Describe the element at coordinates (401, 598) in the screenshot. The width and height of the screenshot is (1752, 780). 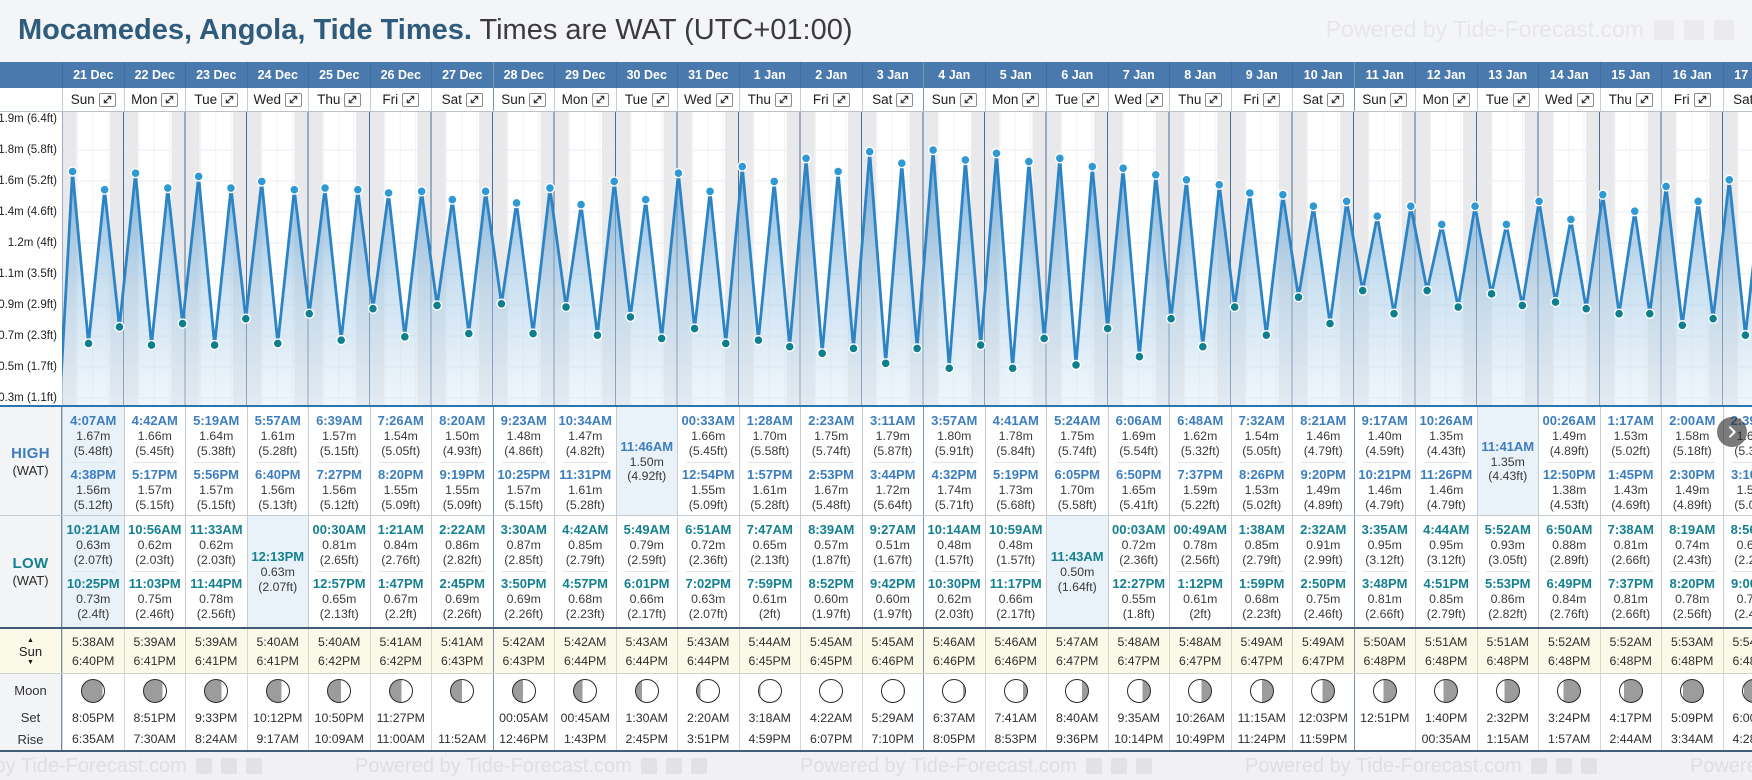
I see `low-tide-entry: 1:47PM 0.67m (2.2ft)` at that location.